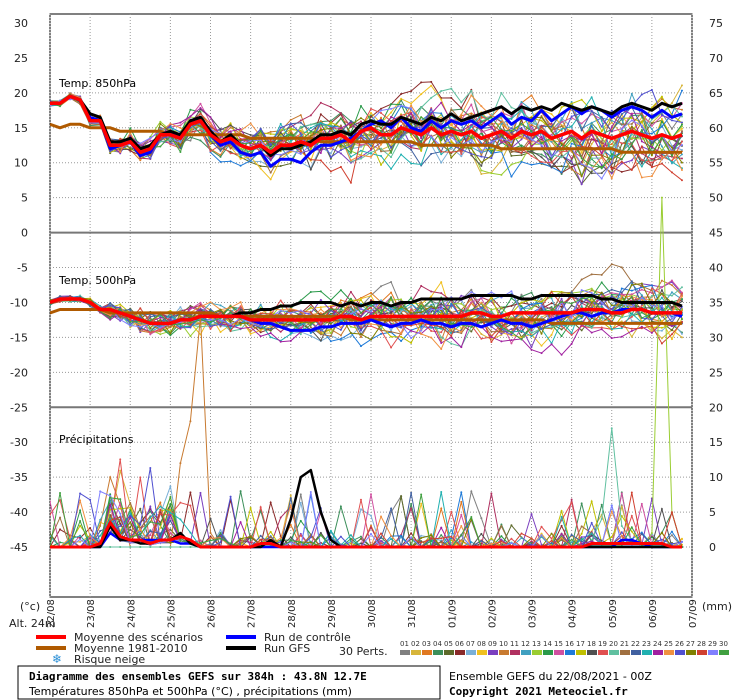 Image resolution: width=740 pixels, height=700 pixels. I want to click on pert-number: 12, so click(525, 644).